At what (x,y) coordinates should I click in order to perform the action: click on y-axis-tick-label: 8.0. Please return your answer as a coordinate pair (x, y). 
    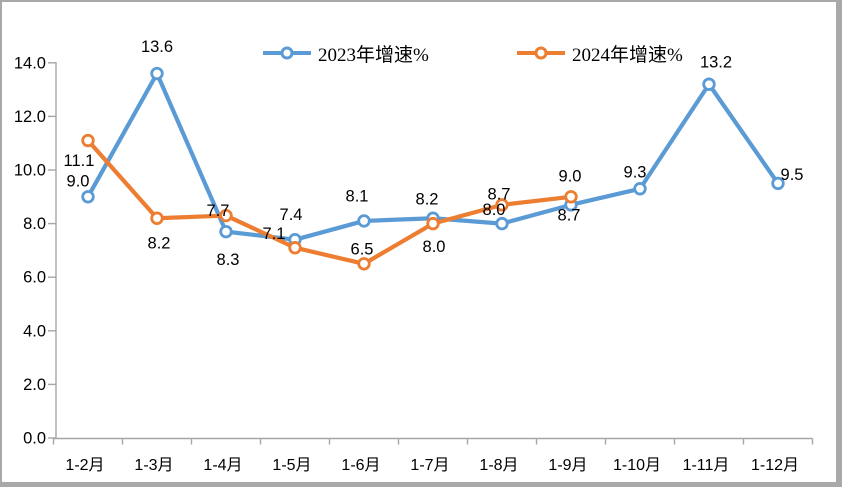
    Looking at the image, I should click on (34, 224).